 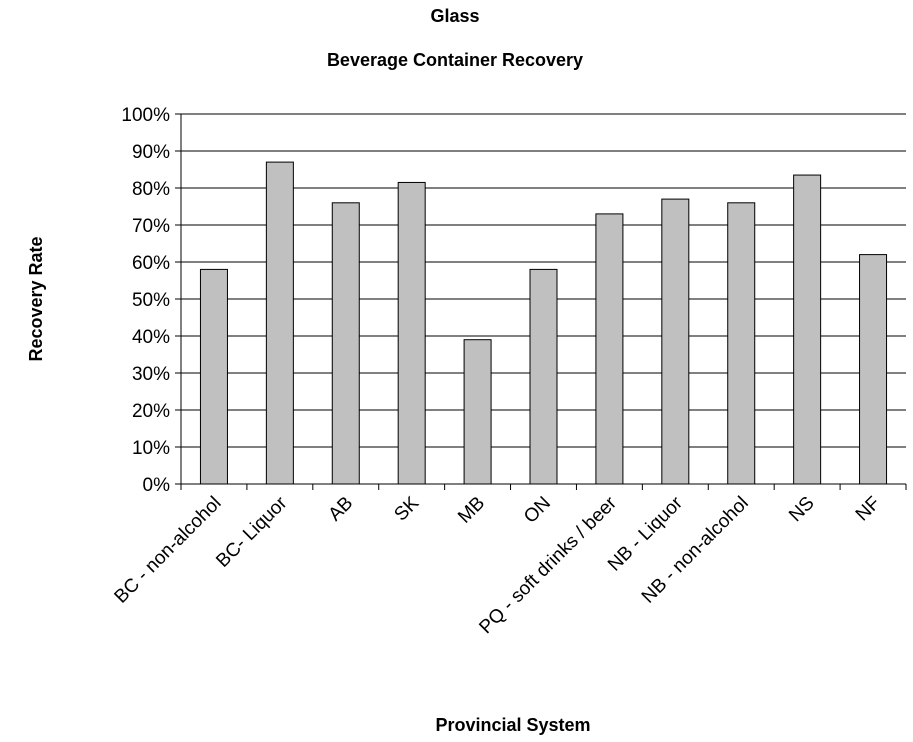 What do you see at coordinates (151, 189) in the screenshot?
I see `y-tick-label: 80%` at bounding box center [151, 189].